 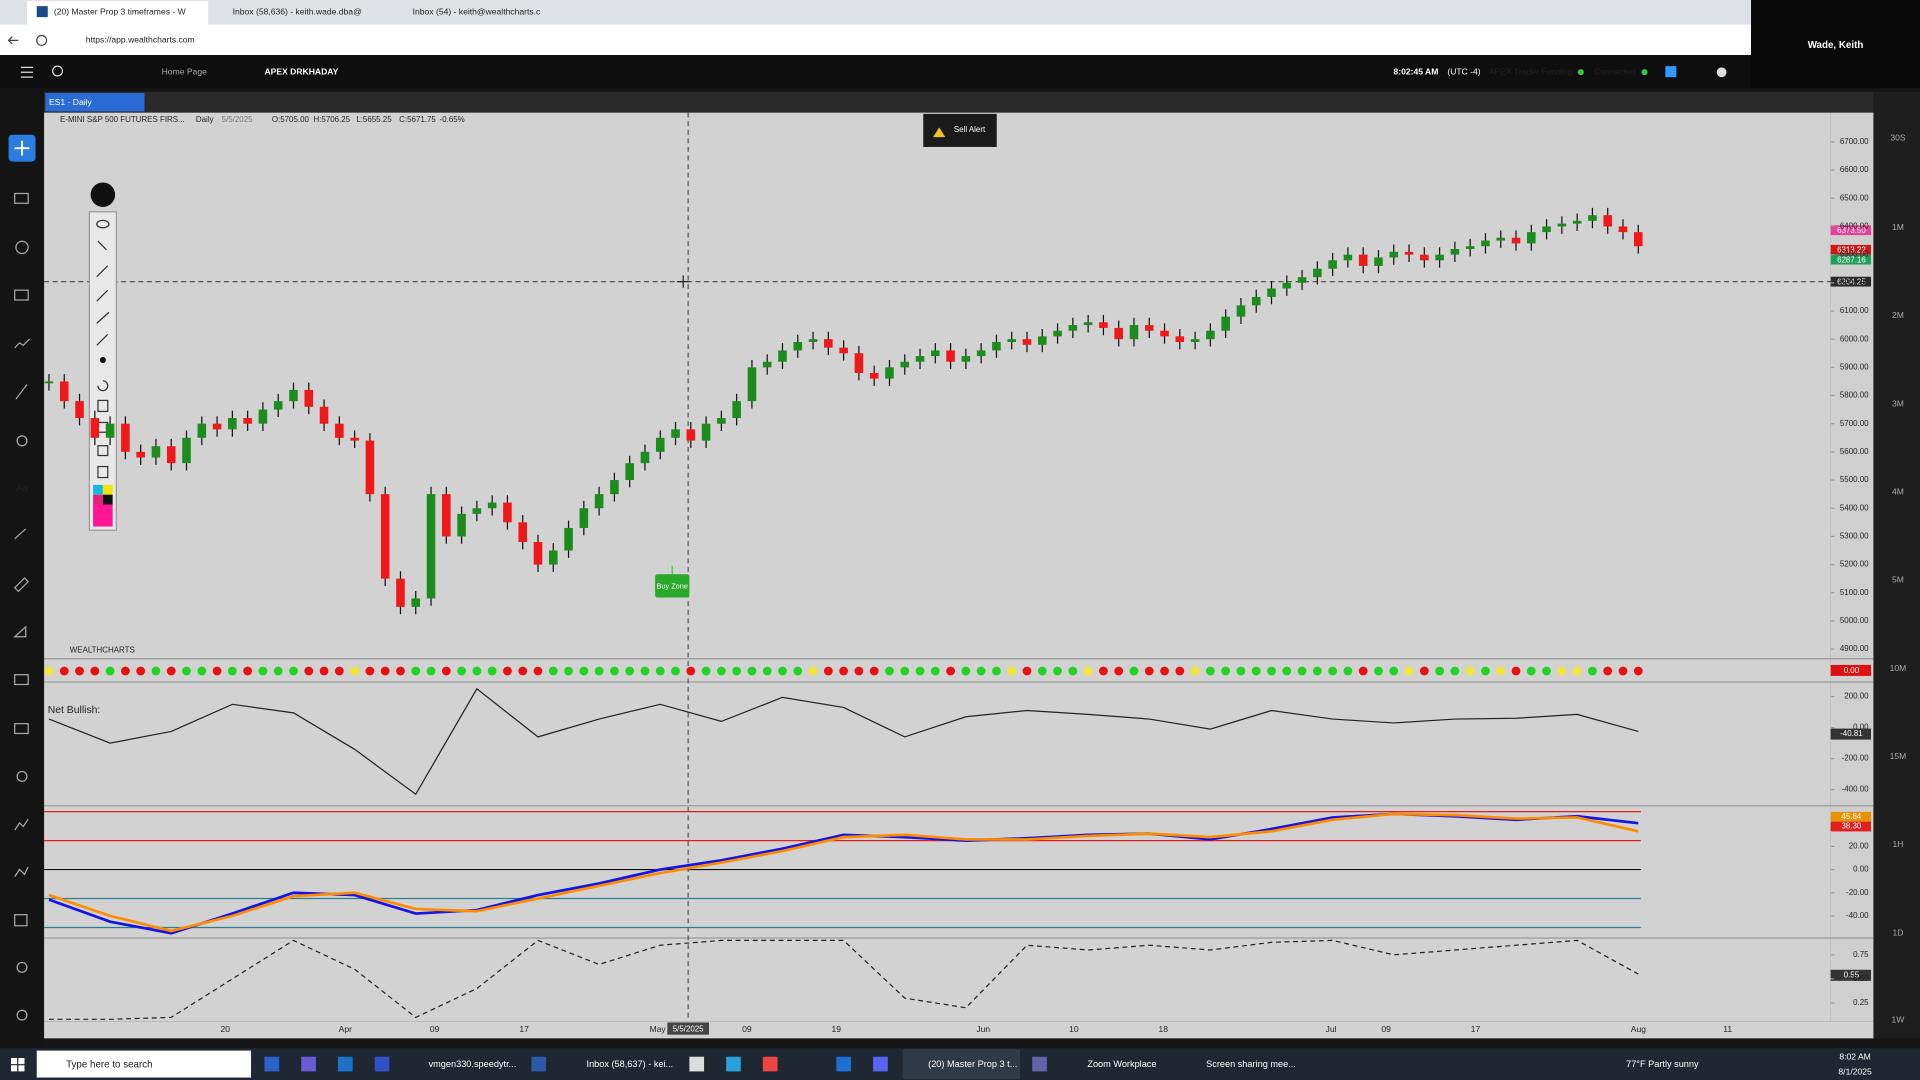 I want to click on timeframe: 1W, so click(x=1899, y=1019).